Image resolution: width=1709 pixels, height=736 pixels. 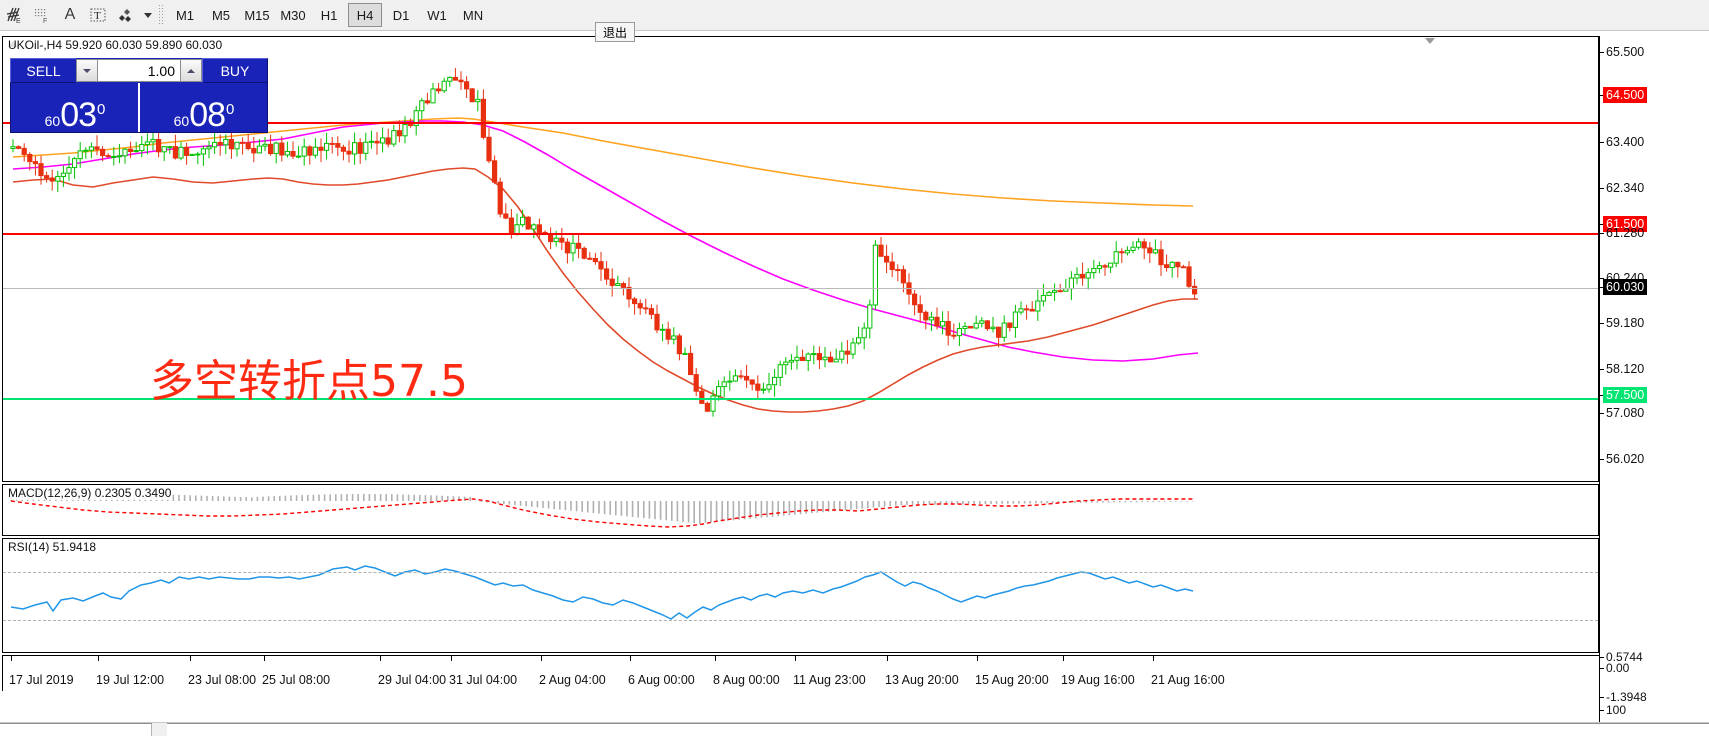 What do you see at coordinates (181, 120) in the screenshot?
I see `buy-price-prefix: 60` at bounding box center [181, 120].